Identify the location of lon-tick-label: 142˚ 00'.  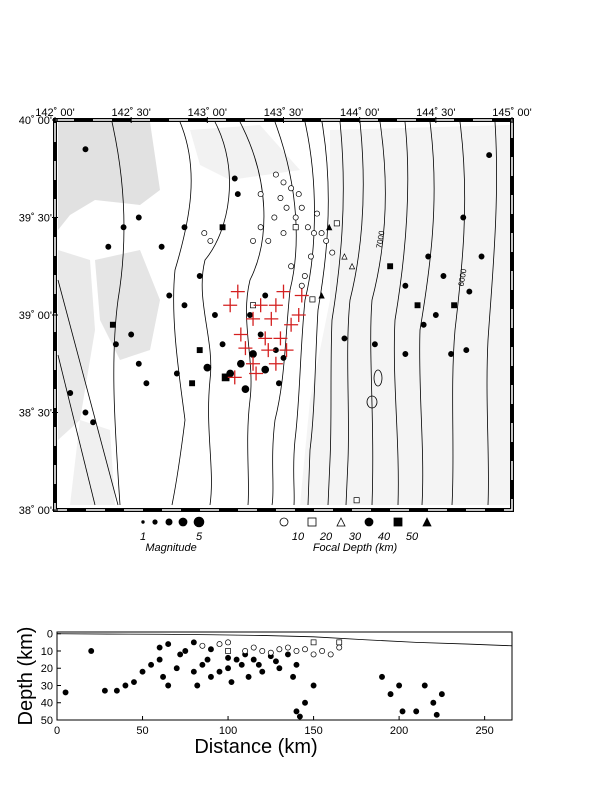
(54, 113).